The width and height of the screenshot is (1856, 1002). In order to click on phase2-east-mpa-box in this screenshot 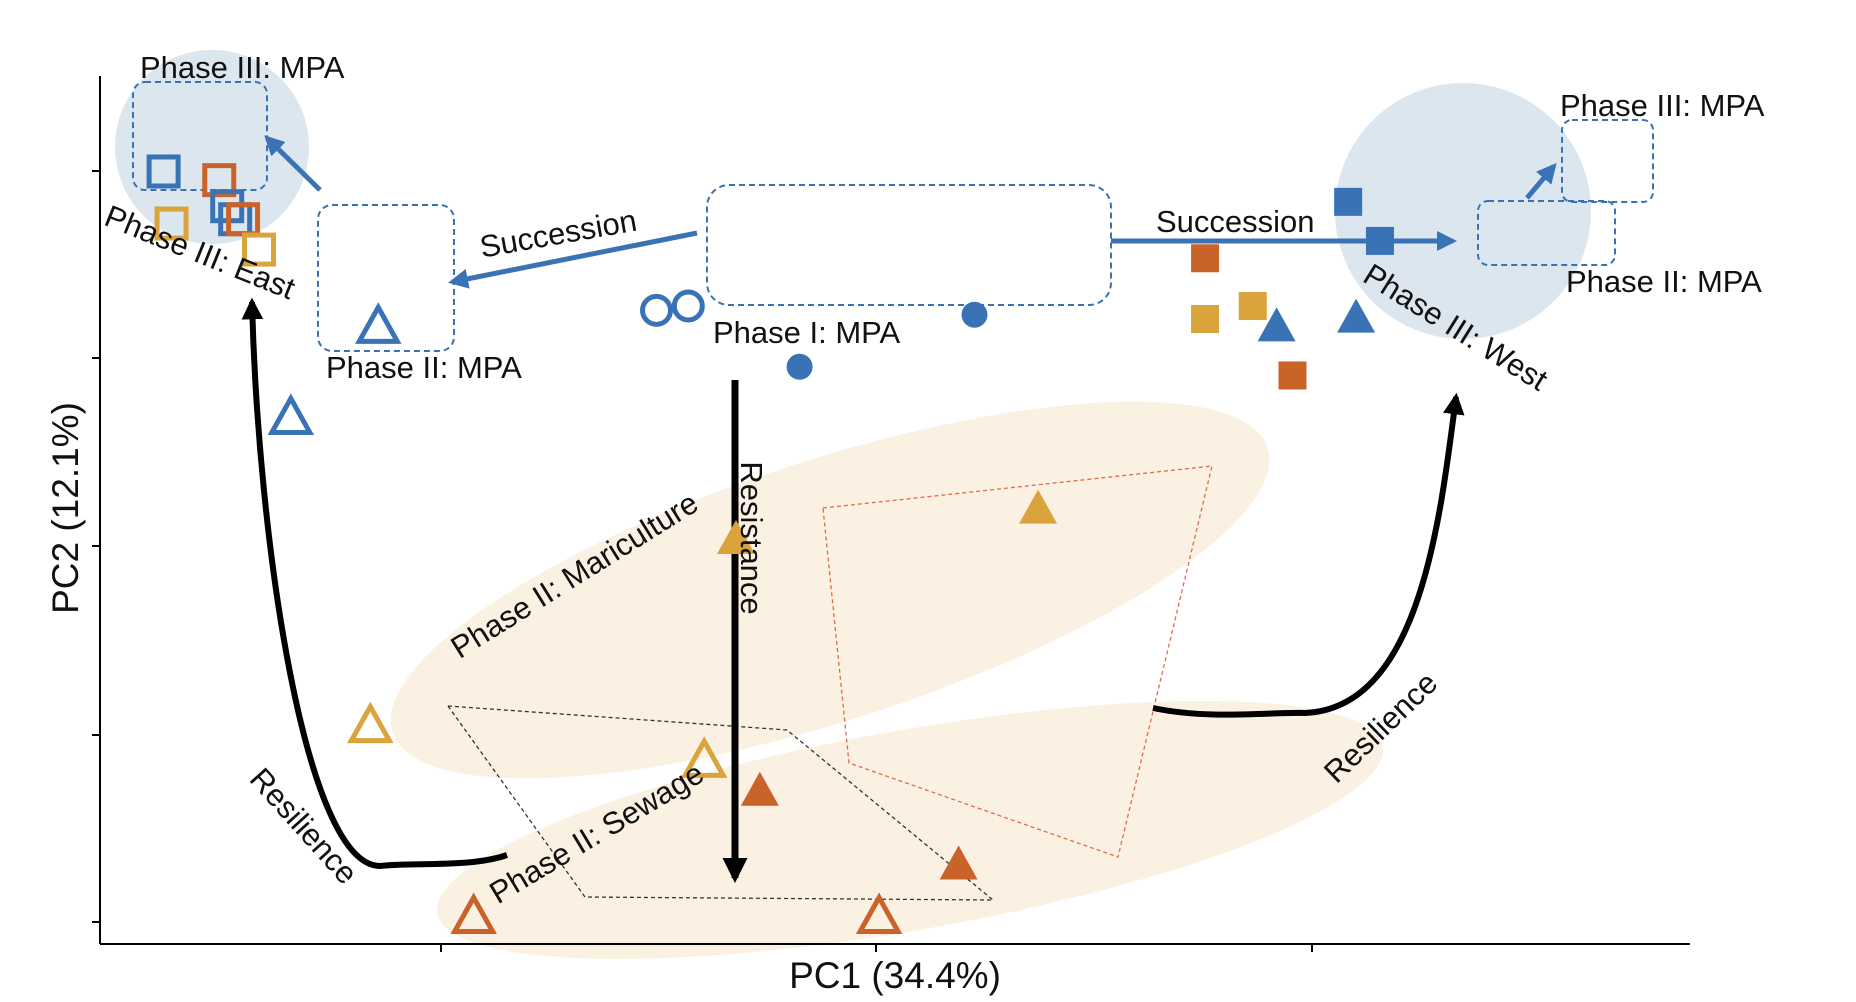, I will do `click(386, 278)`.